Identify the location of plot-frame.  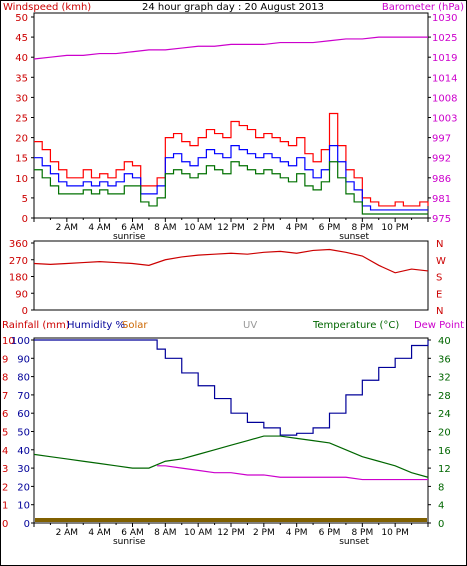
(231, 275).